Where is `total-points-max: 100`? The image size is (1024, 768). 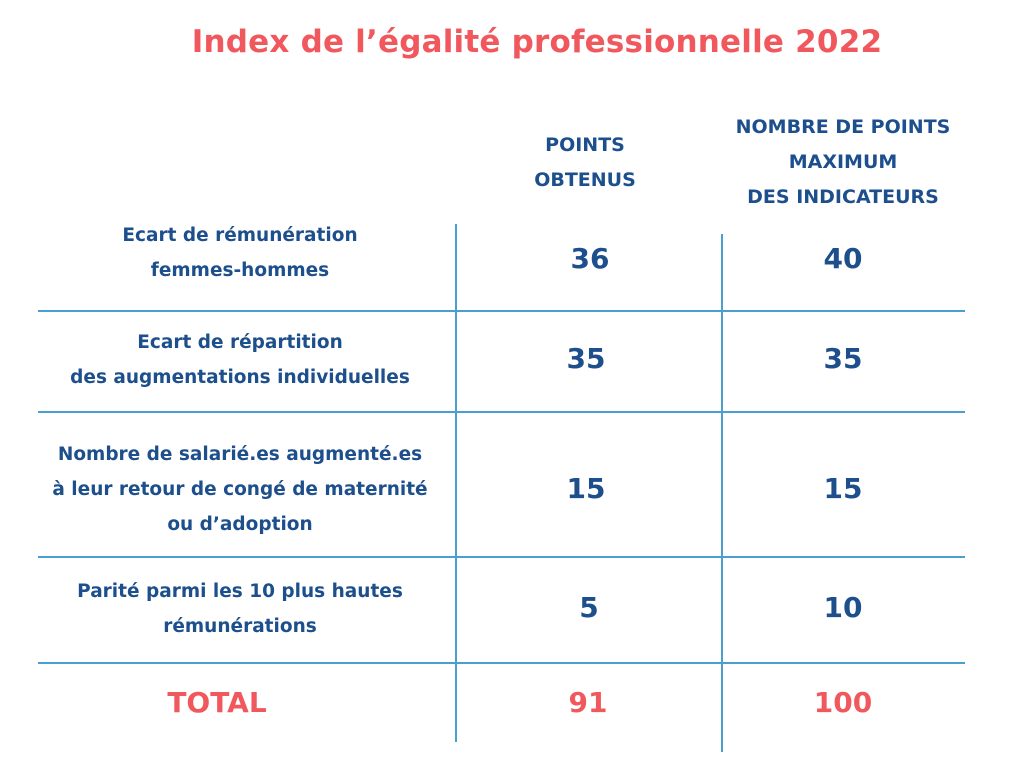 total-points-max: 100 is located at coordinates (843, 702).